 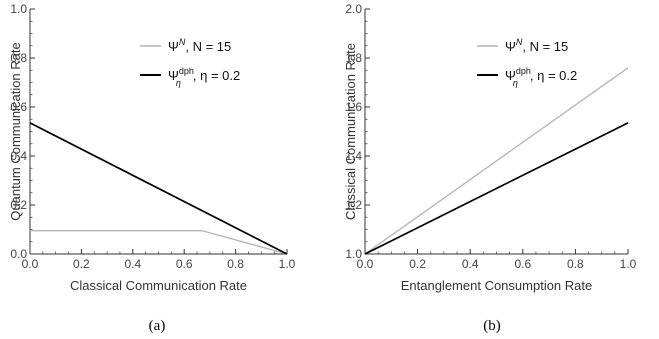 I want to click on y-axis-label: Classical Communication Rate, so click(x=350, y=131).